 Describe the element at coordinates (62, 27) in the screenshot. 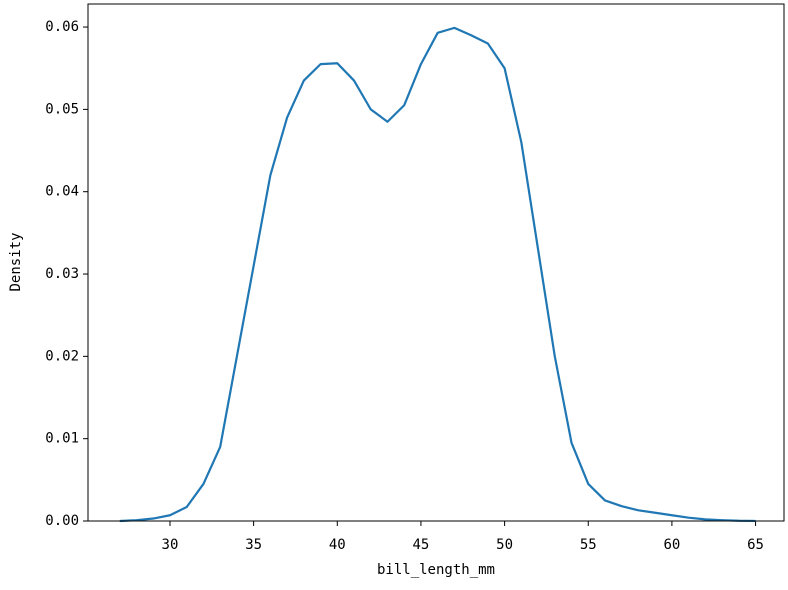

I see `y-tick-label: 0.06` at that location.